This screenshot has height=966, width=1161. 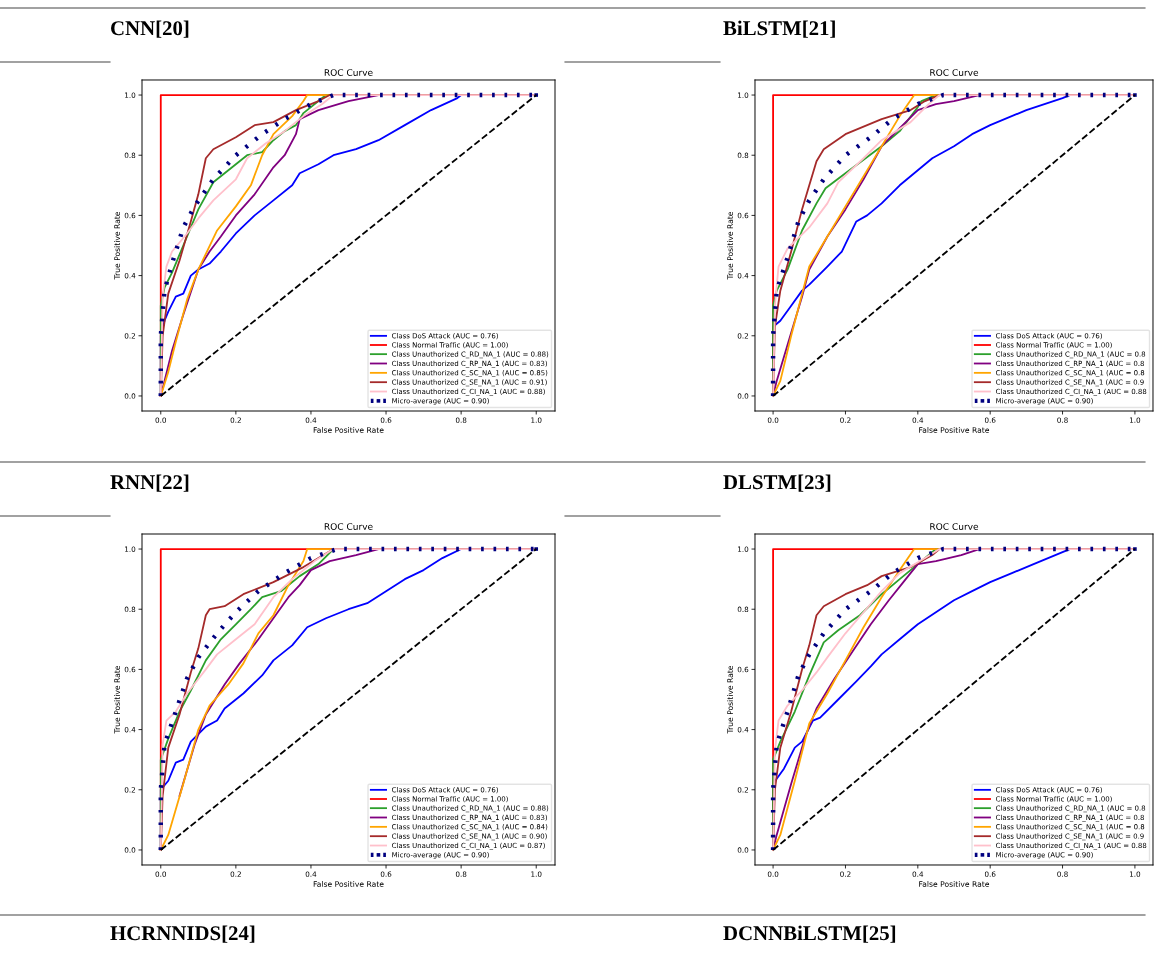 I want to click on text: DLSTM[23], so click(x=777, y=483).